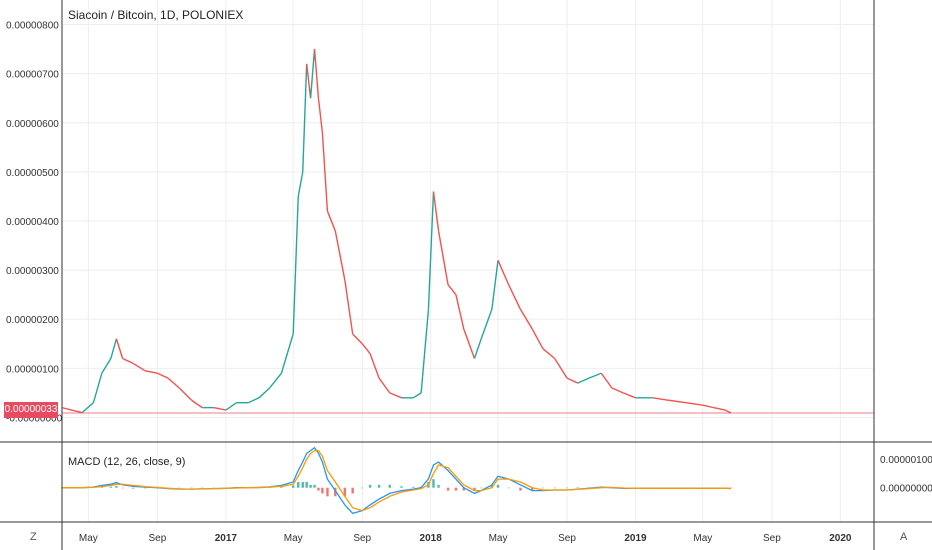  What do you see at coordinates (33, 537) in the screenshot?
I see `zoom-button: Z` at bounding box center [33, 537].